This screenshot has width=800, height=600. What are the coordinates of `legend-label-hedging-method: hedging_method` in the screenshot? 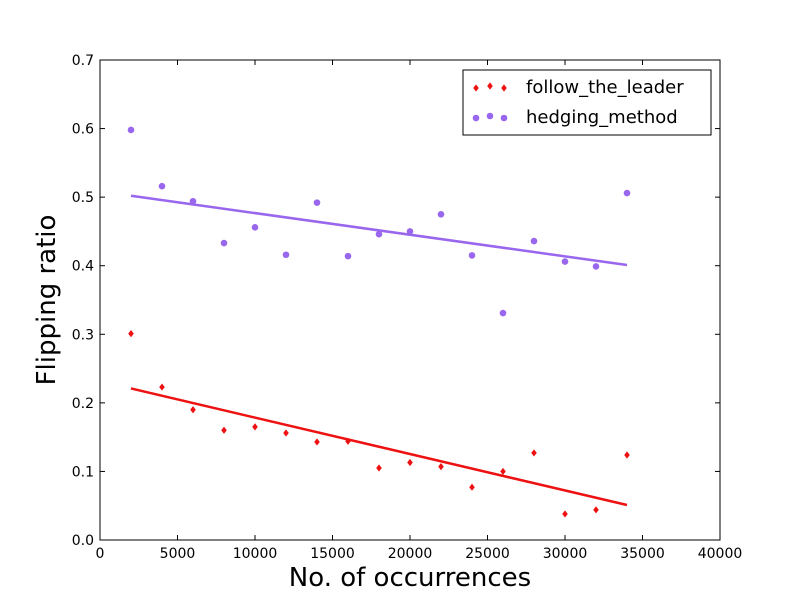 It's located at (602, 117).